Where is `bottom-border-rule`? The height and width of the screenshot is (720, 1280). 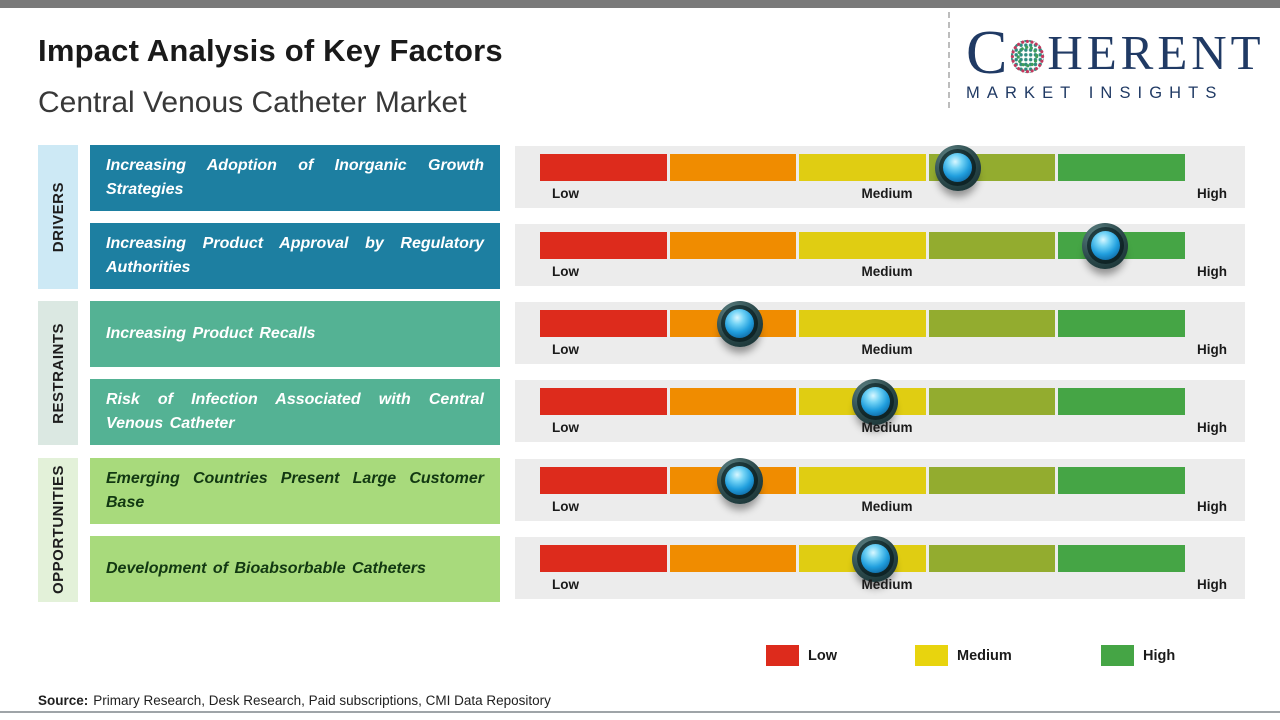
bottom-border-rule is located at coordinates (640, 712).